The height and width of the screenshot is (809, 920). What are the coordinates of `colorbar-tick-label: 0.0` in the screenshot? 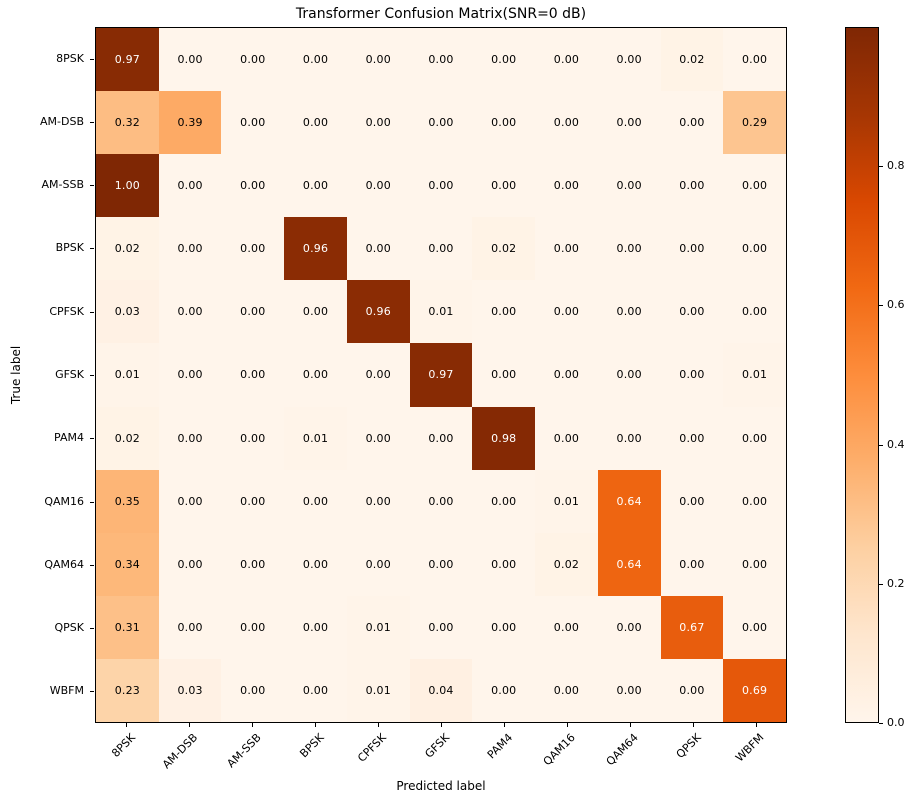 It's located at (896, 722).